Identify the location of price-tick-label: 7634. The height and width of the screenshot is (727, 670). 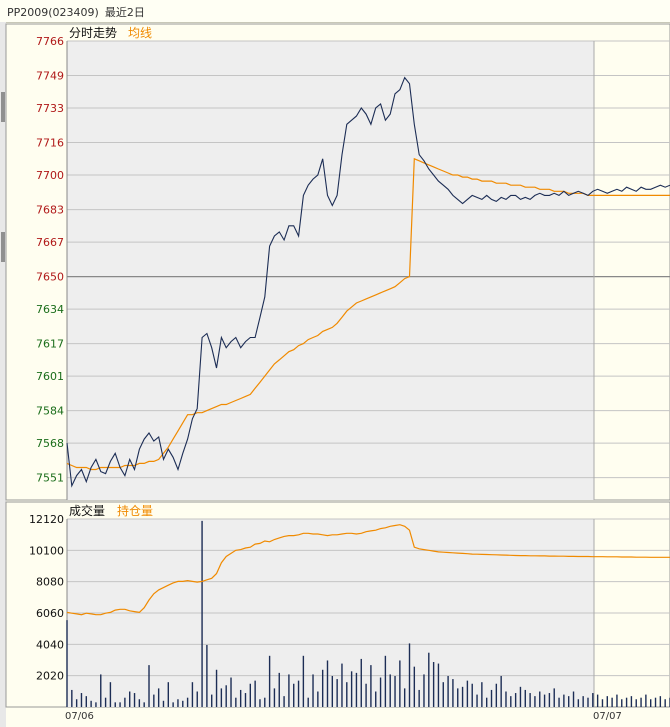
(50, 309).